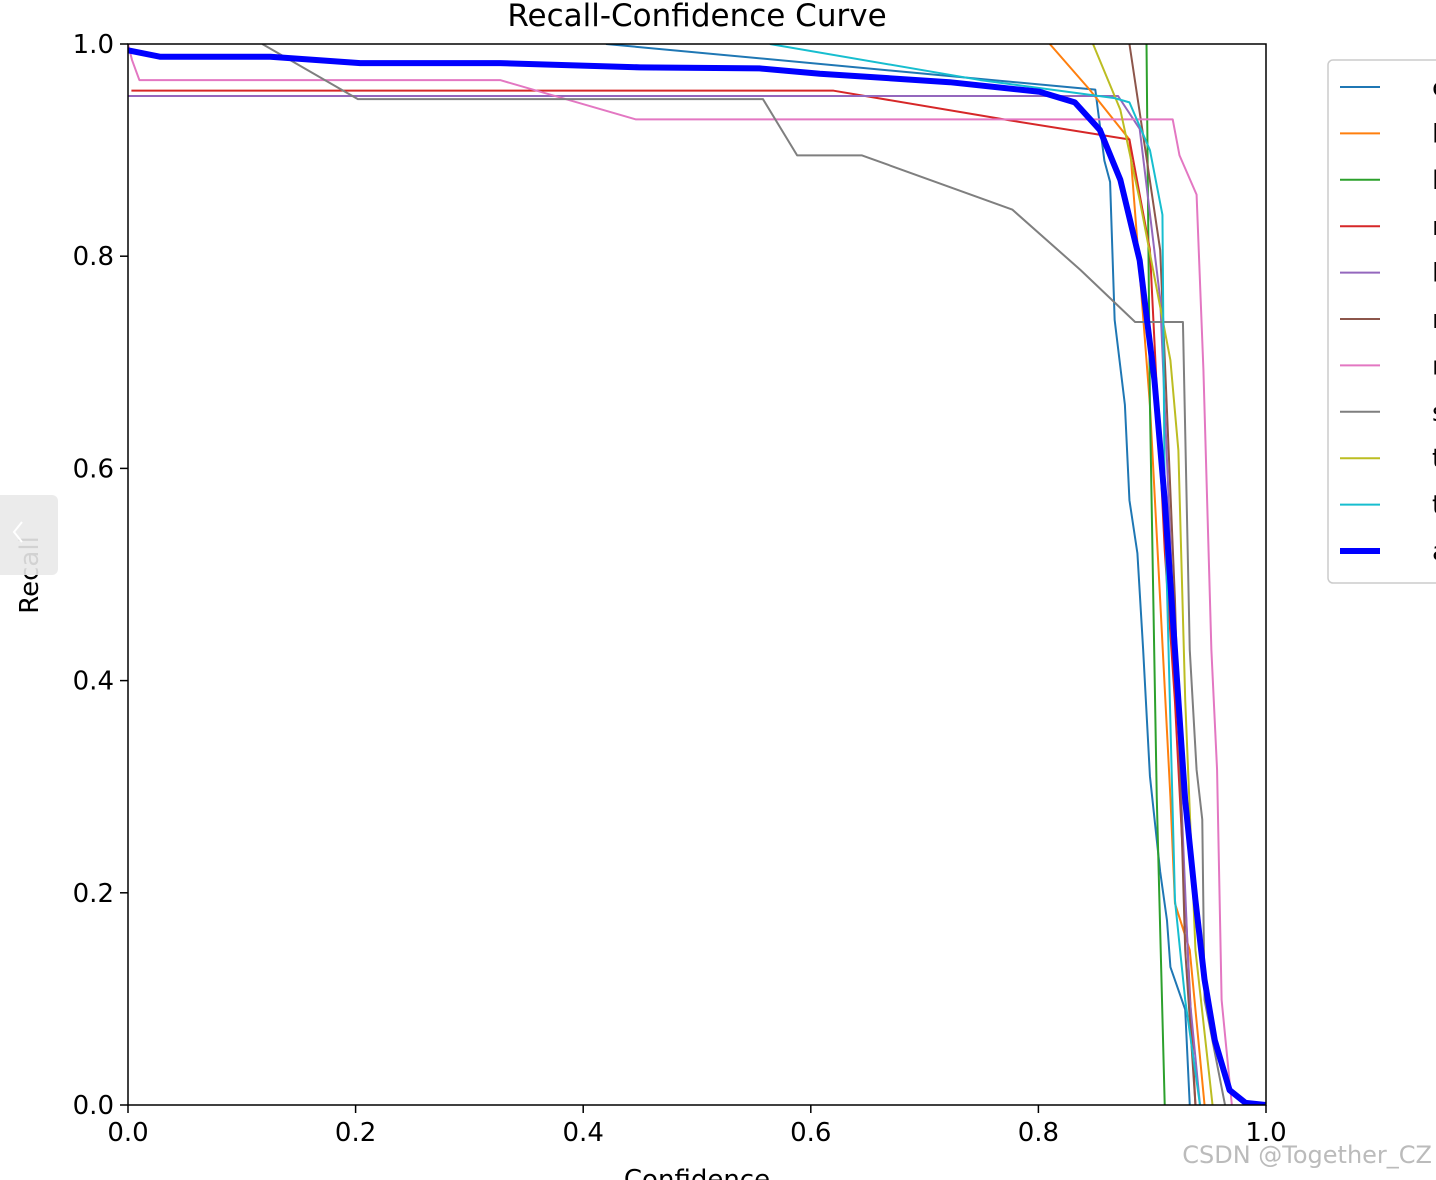 The width and height of the screenshot is (1436, 1180). I want to click on legend-label: c, so click(1434, 88).